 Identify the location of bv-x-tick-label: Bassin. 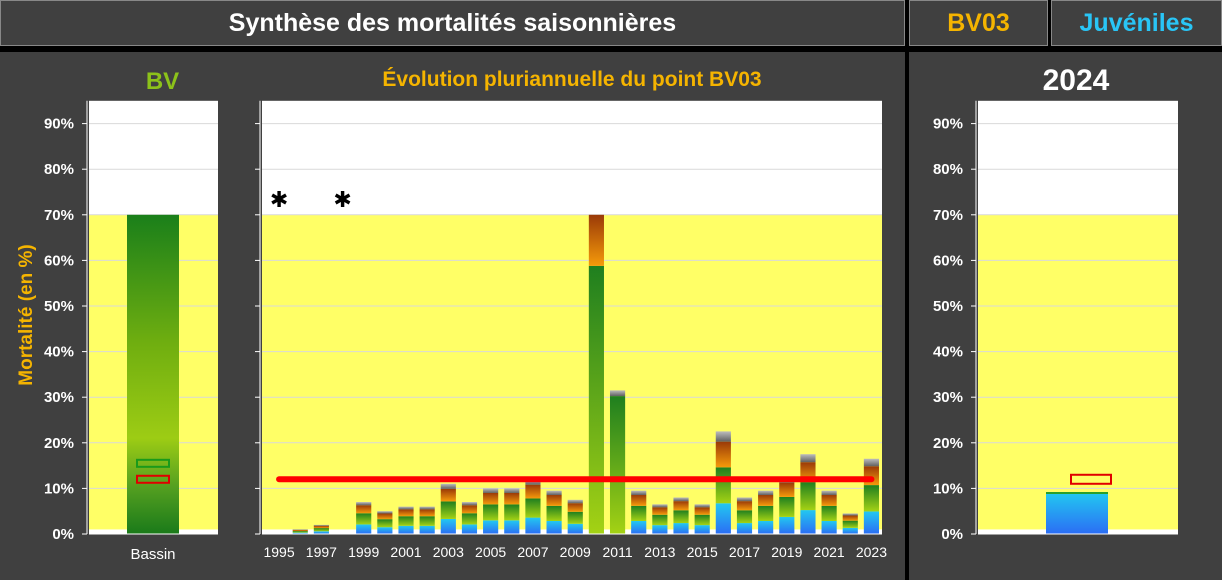
(152, 554).